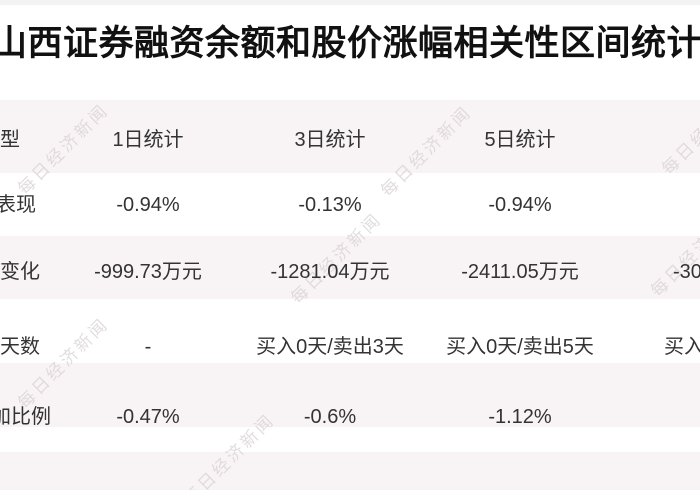 The height and width of the screenshot is (490, 700). I want to click on page-title: 山西证券融资余额和股价涨幅相关性区间统计, so click(350, 43).